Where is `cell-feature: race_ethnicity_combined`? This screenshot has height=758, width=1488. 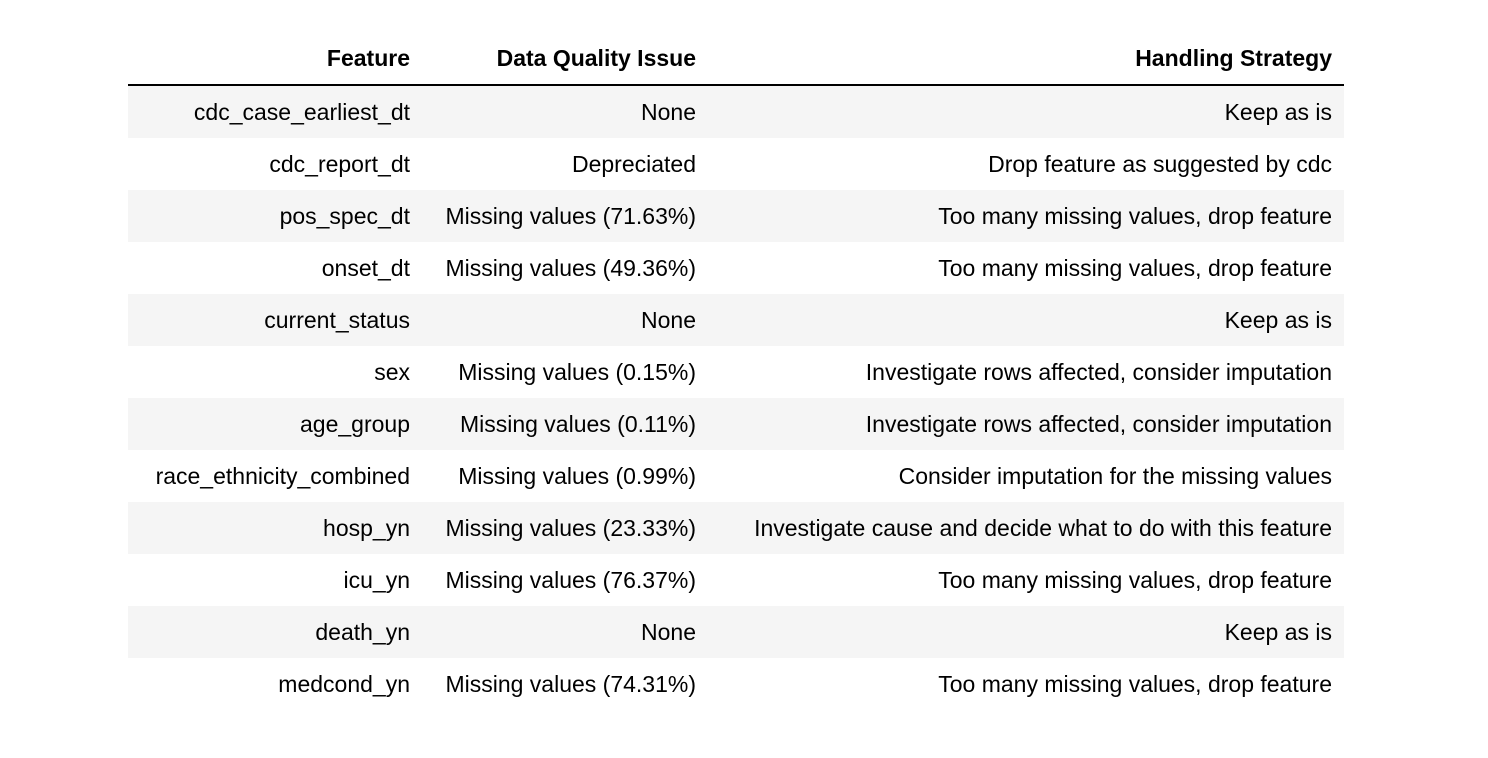
cell-feature: race_ethnicity_combined is located at coordinates (275, 476).